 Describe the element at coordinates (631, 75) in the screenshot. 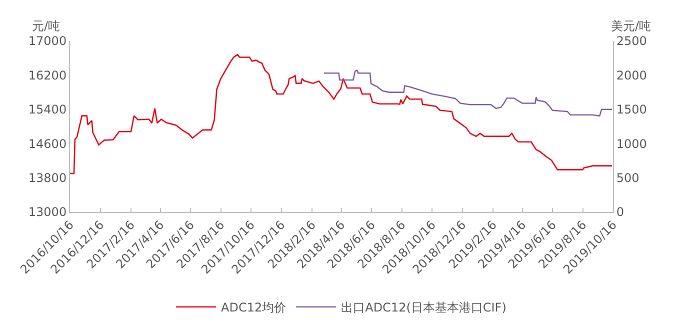

I see `y2-tick-label: 2000` at that location.